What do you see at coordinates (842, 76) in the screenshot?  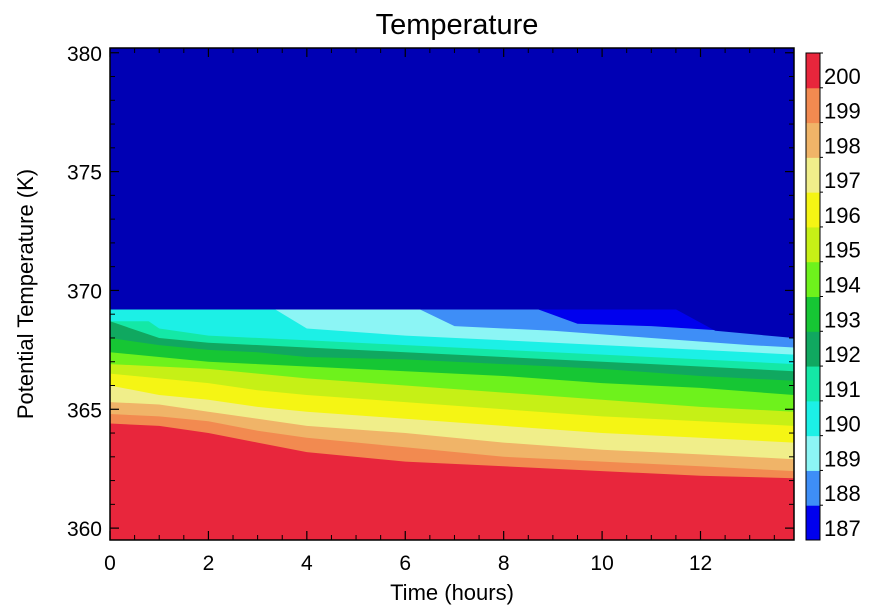 I see `colorbar-label: 200` at bounding box center [842, 76].